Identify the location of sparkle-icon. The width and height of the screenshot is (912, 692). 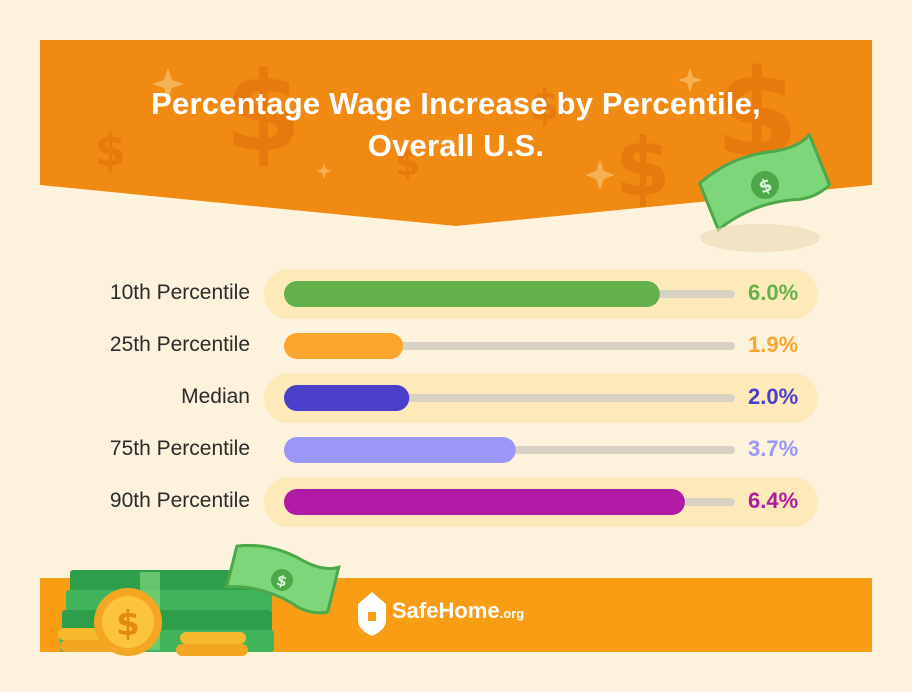
(427, 129).